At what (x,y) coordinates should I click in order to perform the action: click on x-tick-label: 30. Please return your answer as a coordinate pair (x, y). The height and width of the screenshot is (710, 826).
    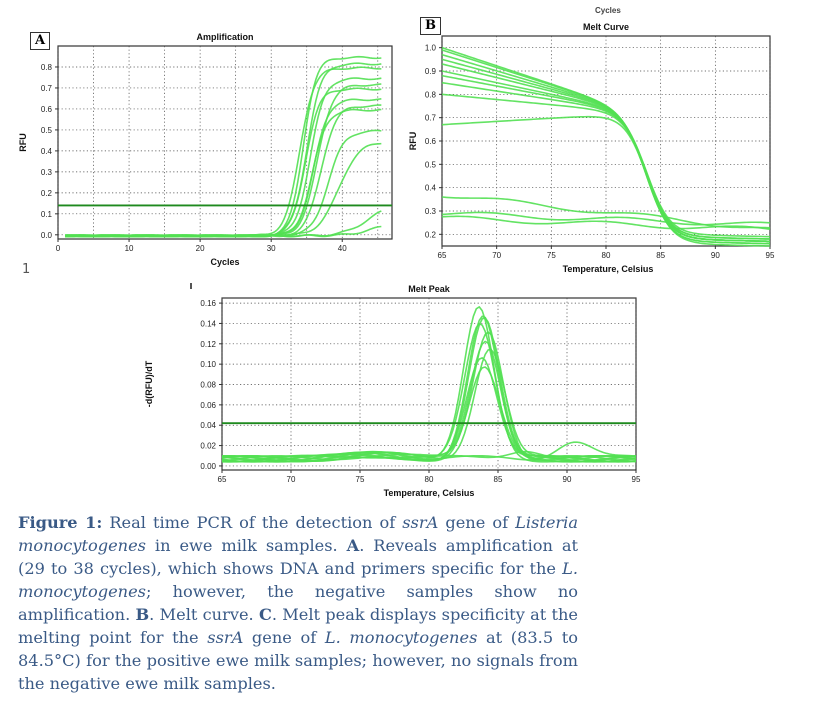
    Looking at the image, I should click on (271, 248).